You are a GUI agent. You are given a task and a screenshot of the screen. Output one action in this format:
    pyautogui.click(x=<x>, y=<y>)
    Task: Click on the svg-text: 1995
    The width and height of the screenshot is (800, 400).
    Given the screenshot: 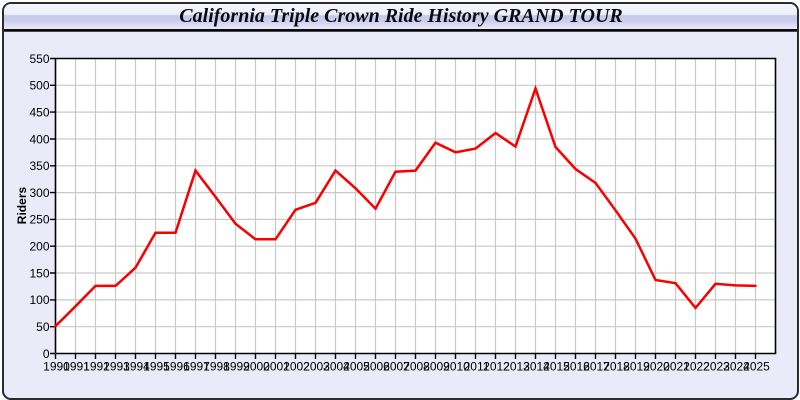 What is the action you would take?
    pyautogui.click(x=156, y=367)
    